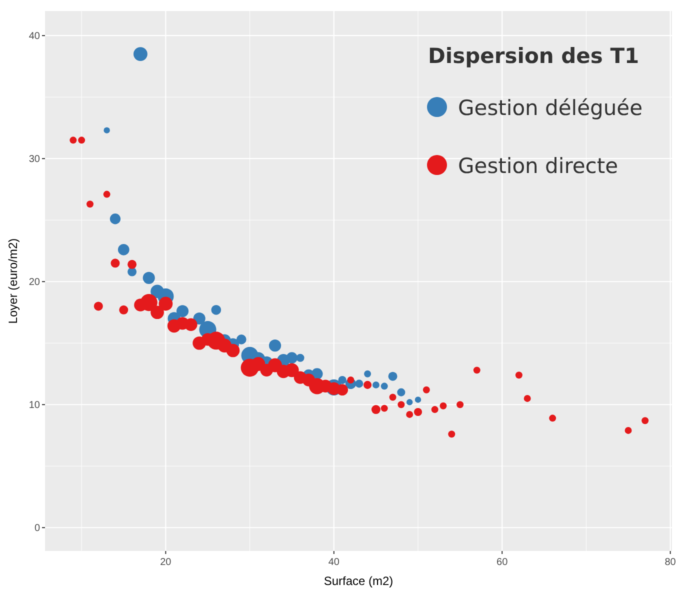 This screenshot has width=677, height=590. What do you see at coordinates (37, 528) in the screenshot?
I see `y-tick-label: 0` at bounding box center [37, 528].